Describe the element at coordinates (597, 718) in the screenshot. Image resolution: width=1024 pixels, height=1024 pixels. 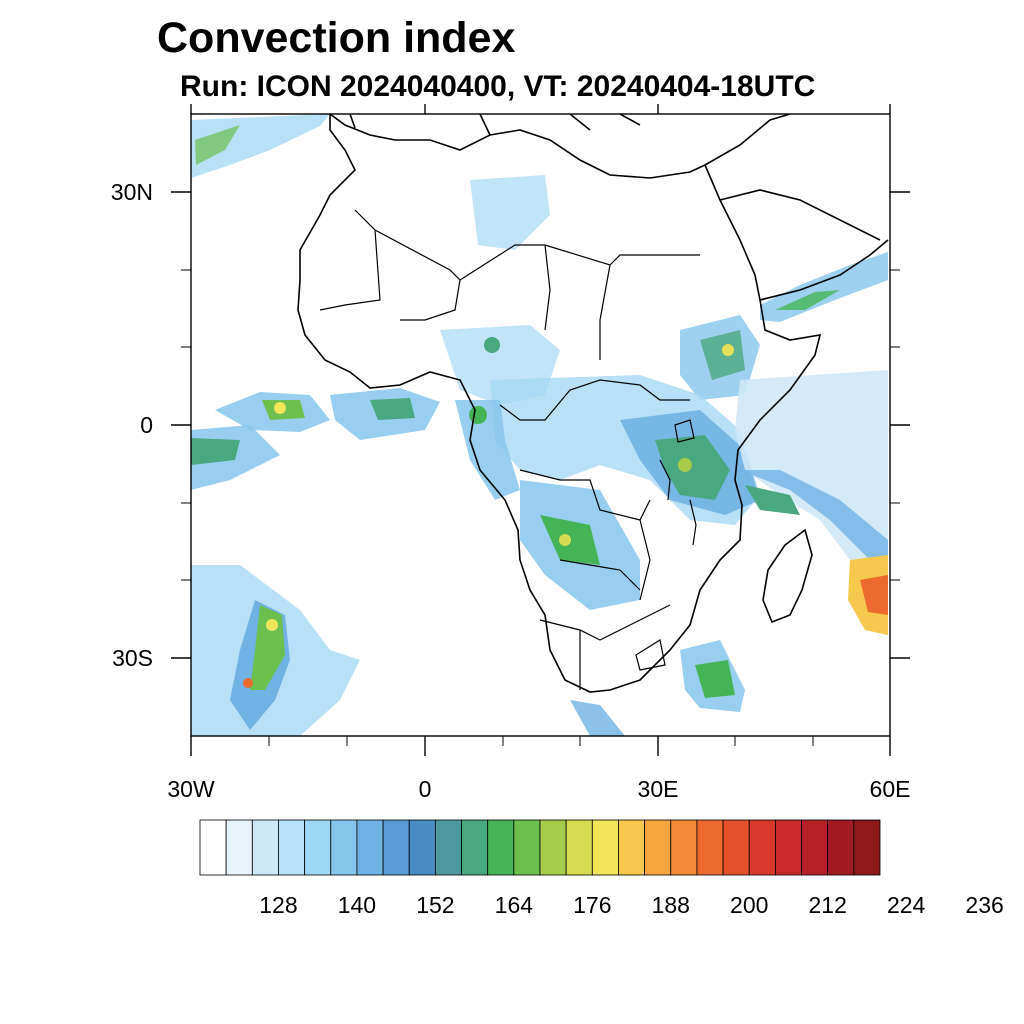
I see `convection-area-cape` at that location.